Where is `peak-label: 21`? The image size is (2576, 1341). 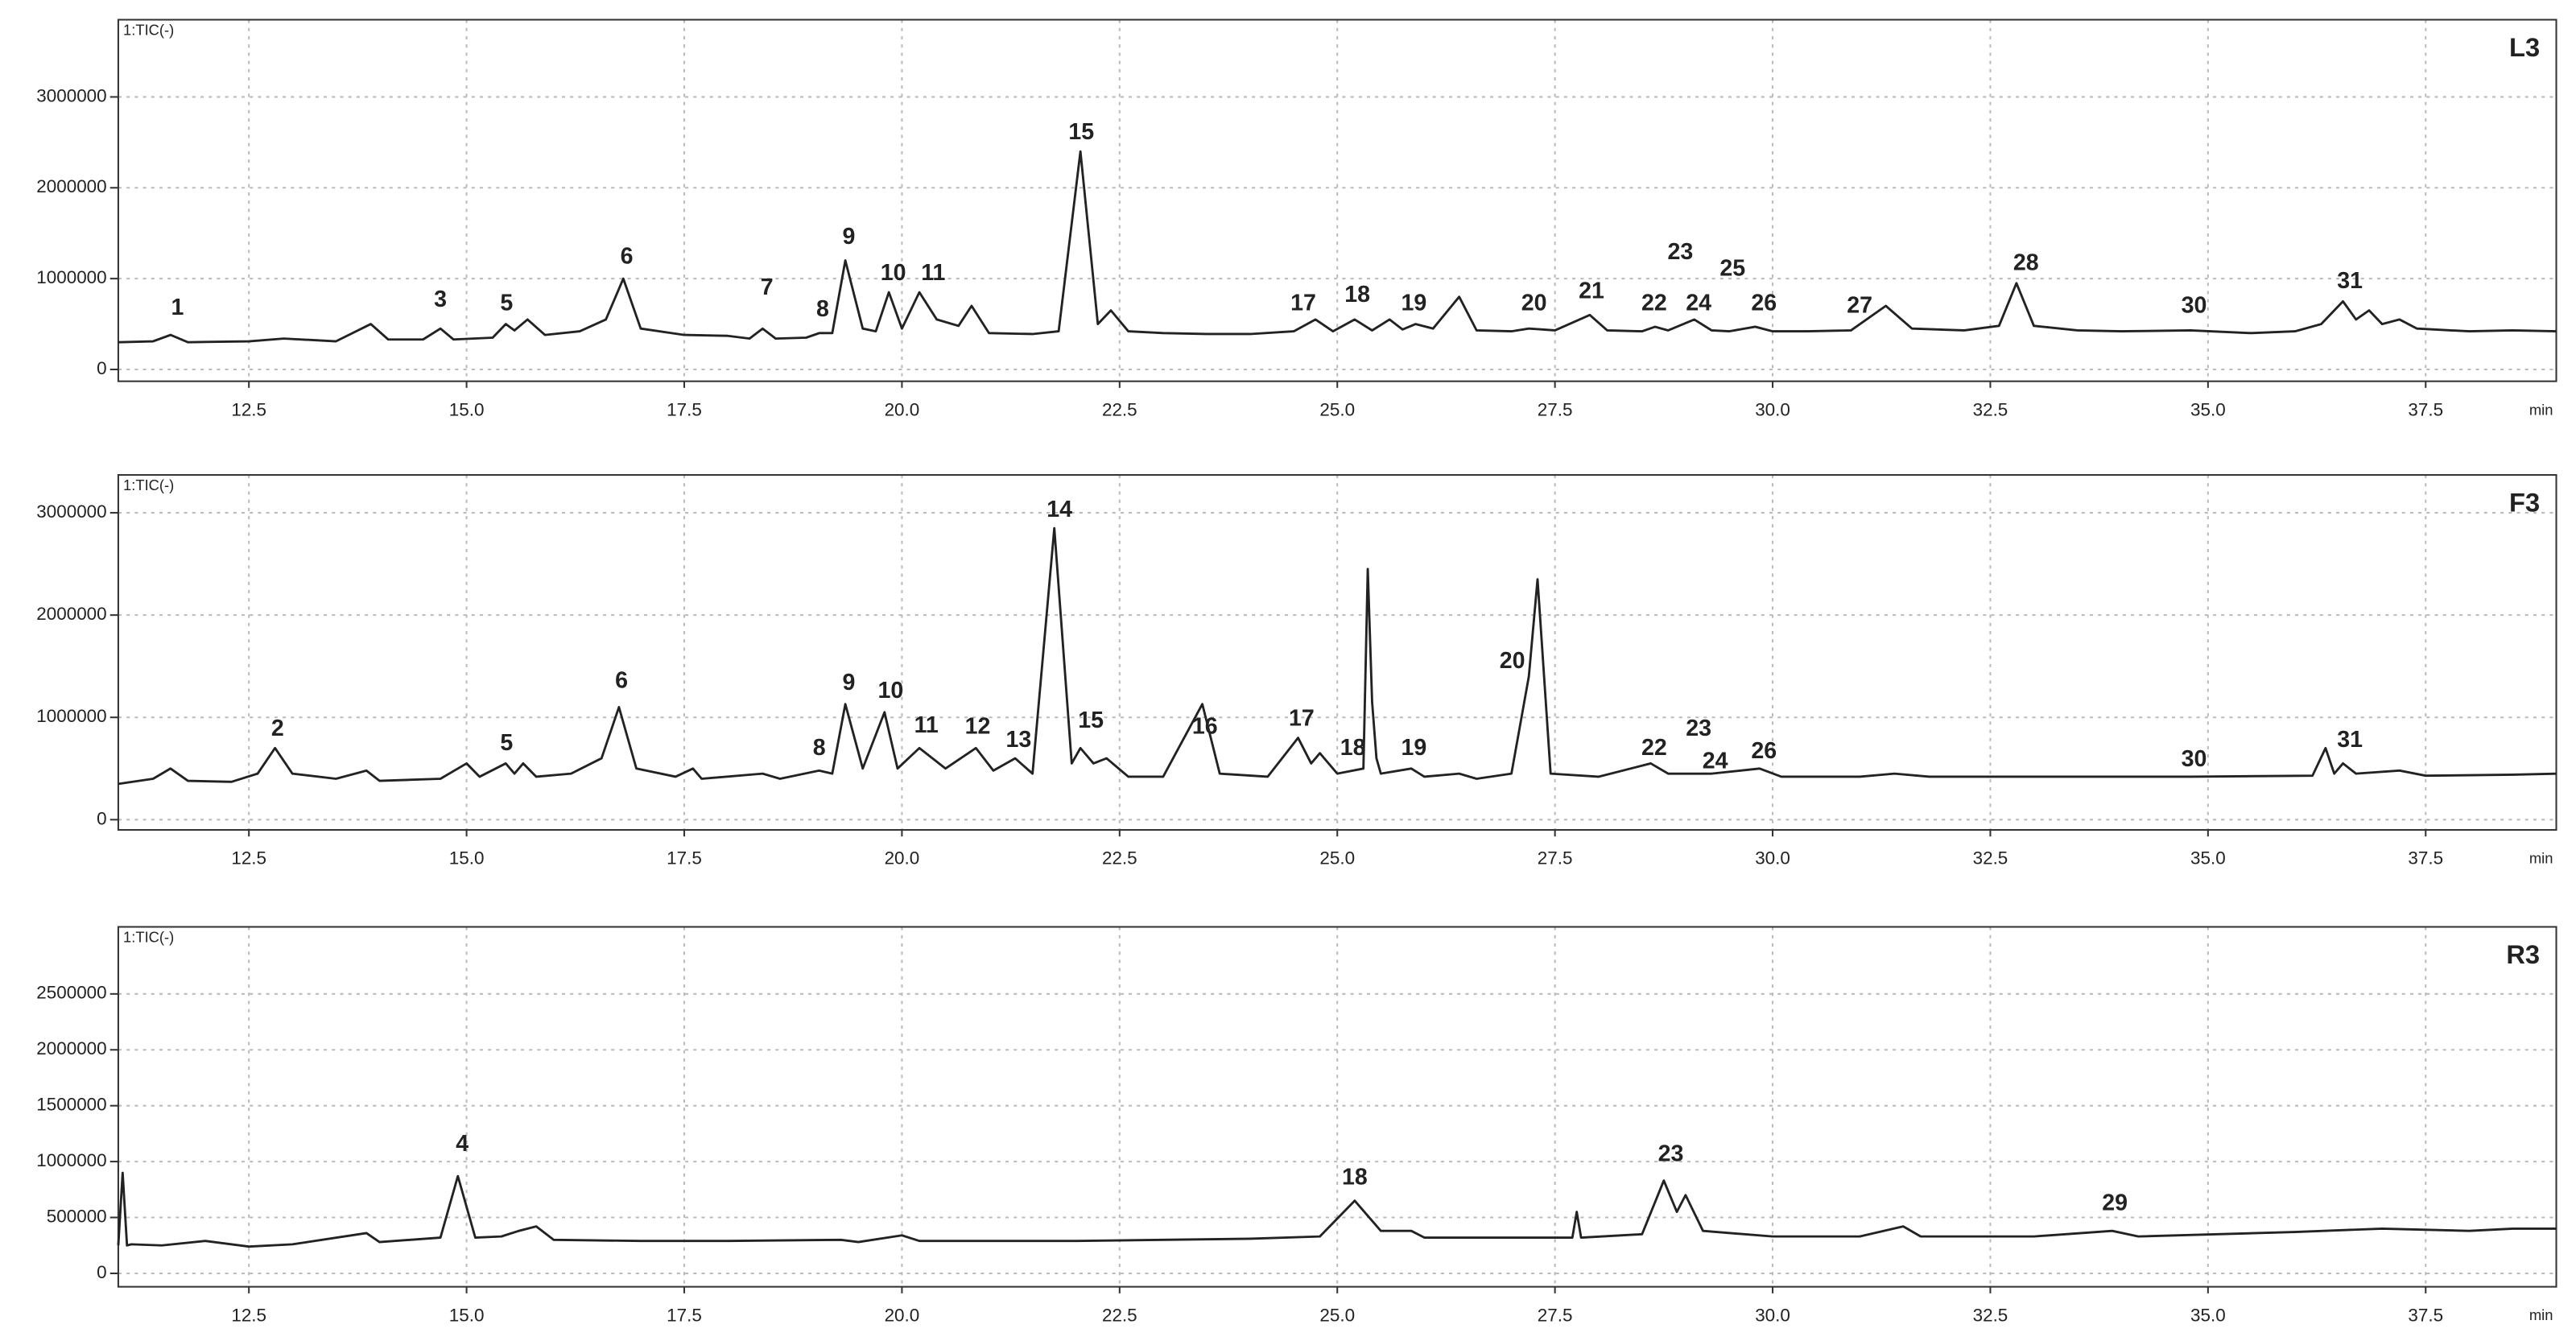 peak-label: 21 is located at coordinates (1591, 291).